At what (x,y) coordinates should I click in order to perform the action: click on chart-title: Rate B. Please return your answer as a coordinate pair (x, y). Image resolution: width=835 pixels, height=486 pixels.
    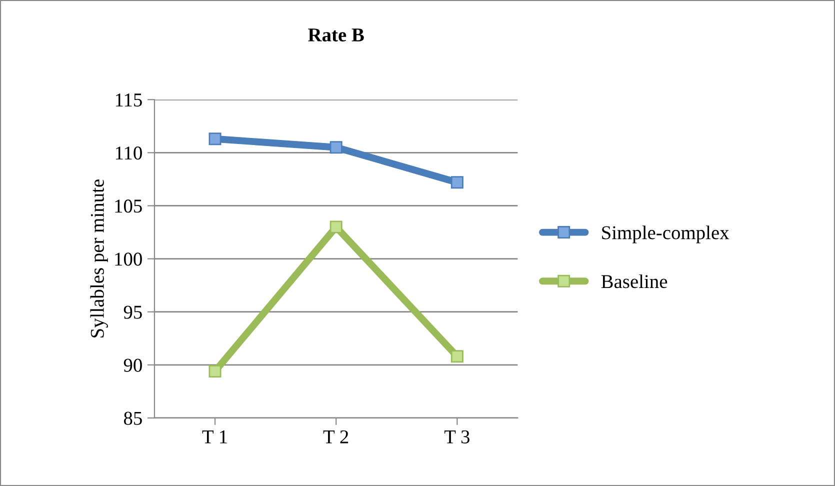
    Looking at the image, I should click on (336, 35).